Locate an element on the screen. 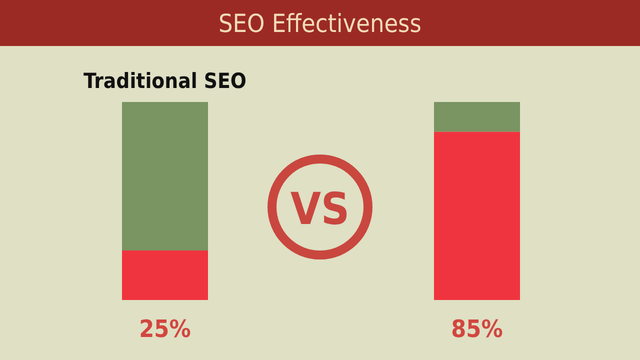 This screenshot has width=640, height=360. data-label: 85% is located at coordinates (477, 329).